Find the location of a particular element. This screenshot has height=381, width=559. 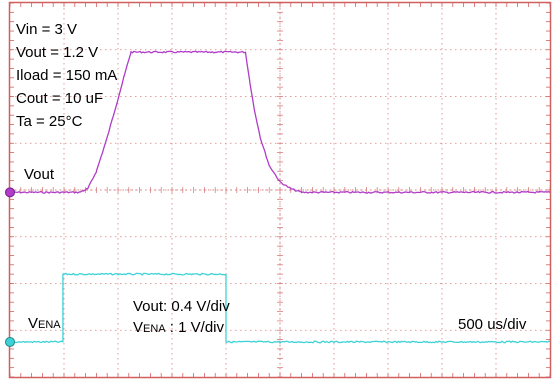

vena-scale-main: V is located at coordinates (138, 327).